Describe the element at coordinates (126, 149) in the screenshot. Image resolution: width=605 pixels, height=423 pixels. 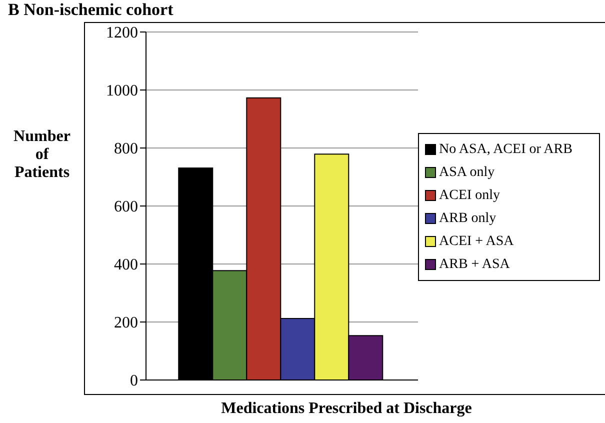
I see `y-tick-label: 800` at that location.